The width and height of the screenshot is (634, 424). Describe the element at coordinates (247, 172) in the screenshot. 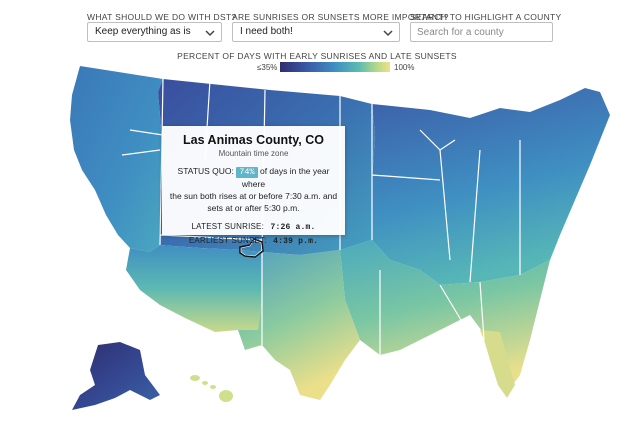

I see `percent-badge: 74%` at that location.